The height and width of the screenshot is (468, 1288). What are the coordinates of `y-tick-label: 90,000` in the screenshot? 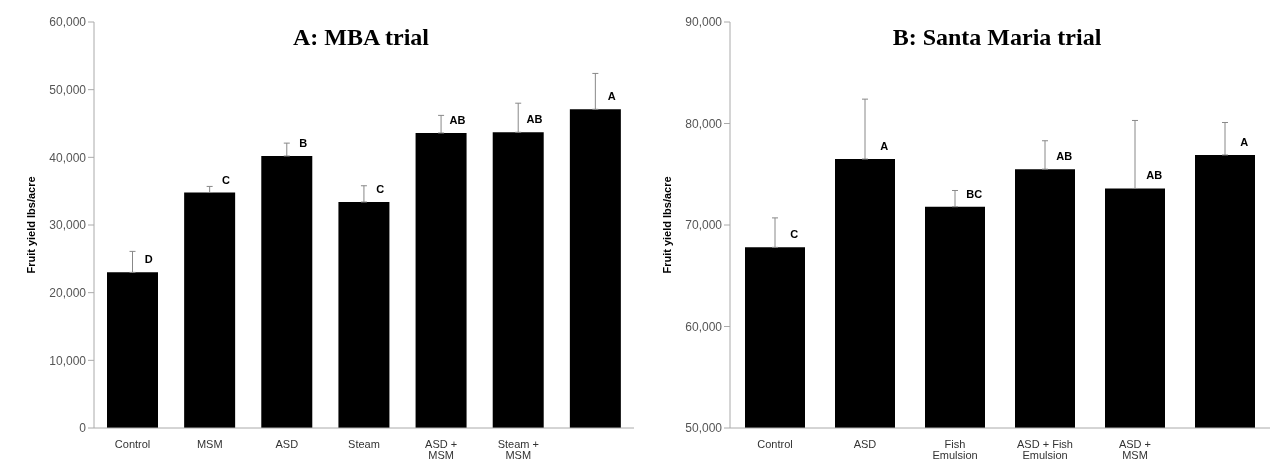 It's located at (704, 22).